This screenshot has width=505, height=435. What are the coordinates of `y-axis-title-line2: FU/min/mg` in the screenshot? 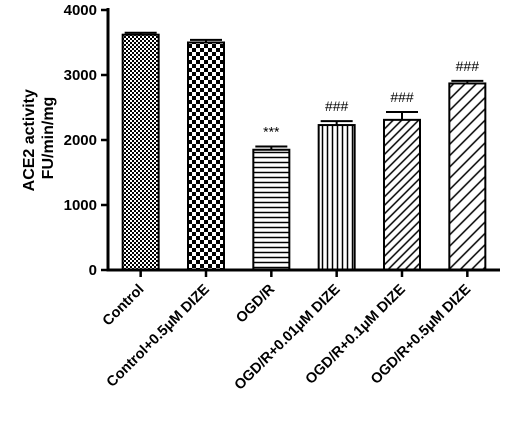 It's located at (48, 138).